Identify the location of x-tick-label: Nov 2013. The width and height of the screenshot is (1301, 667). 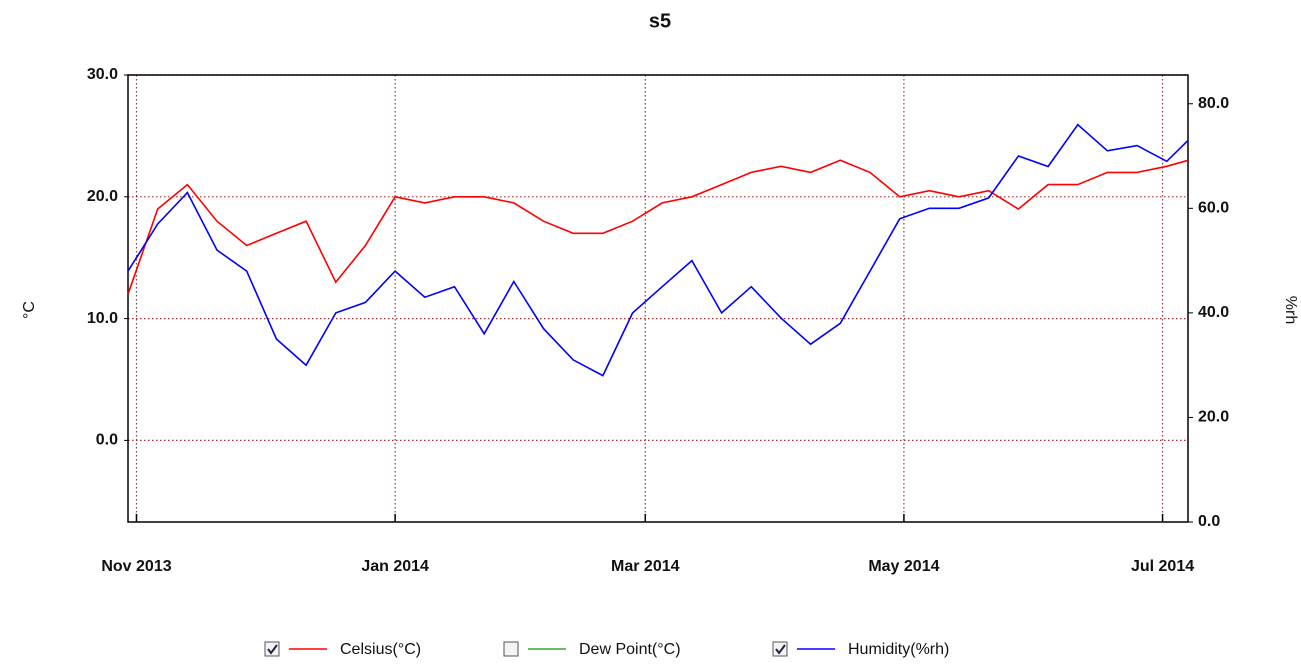
(136, 566).